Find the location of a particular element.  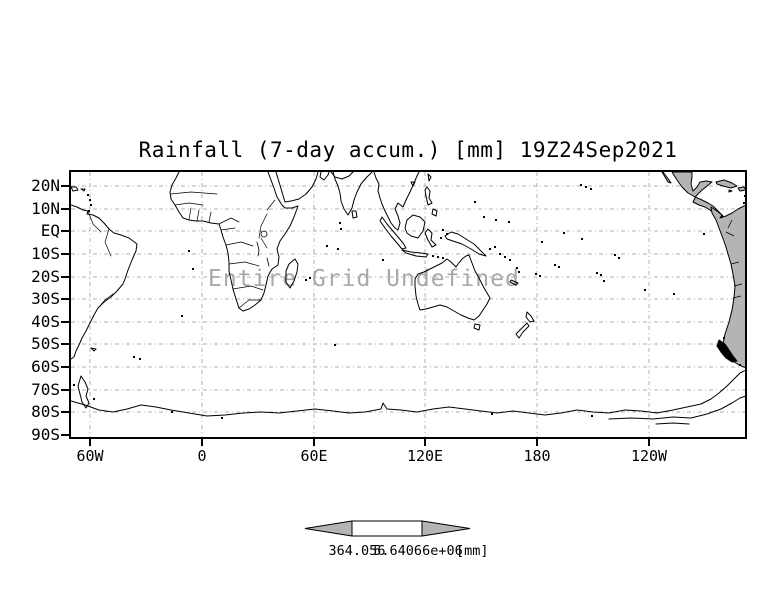

colorbar-max-label: 5.64066e+06 is located at coordinates (418, 551).